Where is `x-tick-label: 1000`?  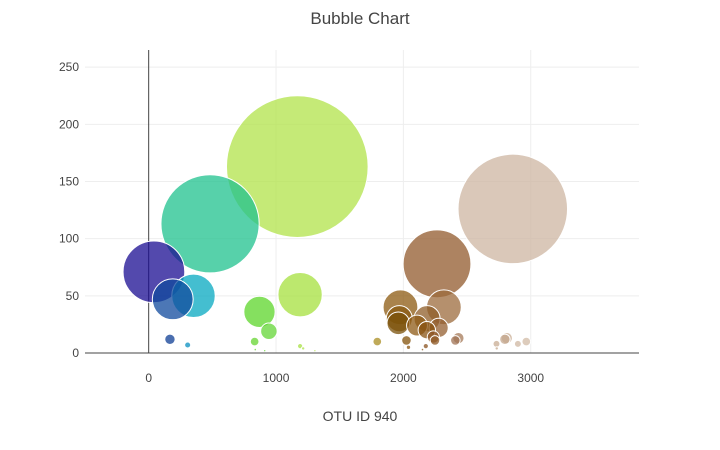
x-tick-label: 1000 is located at coordinates (276, 378).